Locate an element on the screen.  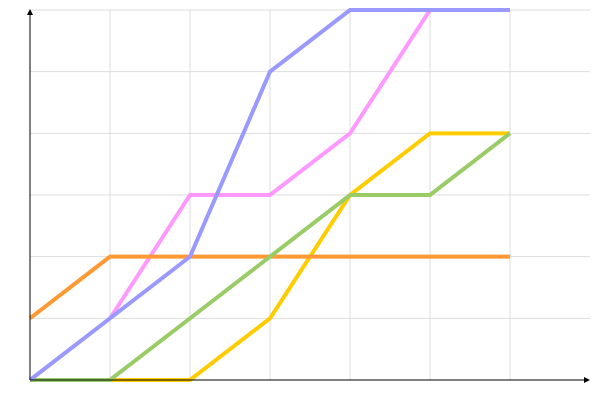
x-axis-arrow is located at coordinates (587, 380).